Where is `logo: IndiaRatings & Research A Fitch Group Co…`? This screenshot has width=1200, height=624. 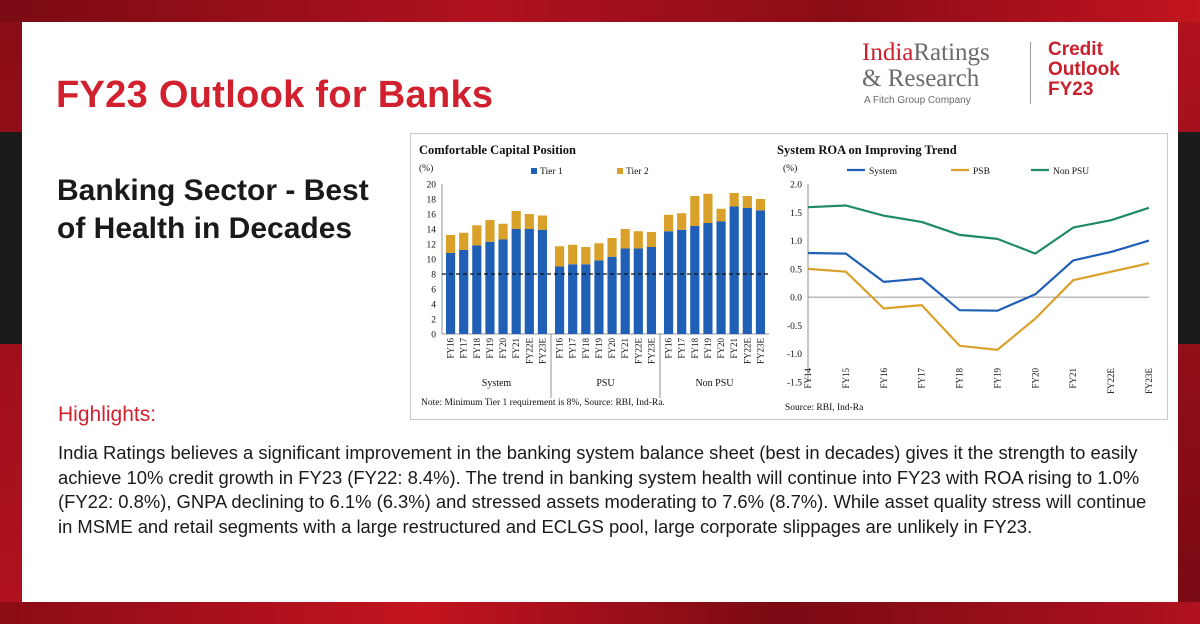
logo: IndiaRatings & Research A Fitch Group Co… is located at coordinates (1012, 74).